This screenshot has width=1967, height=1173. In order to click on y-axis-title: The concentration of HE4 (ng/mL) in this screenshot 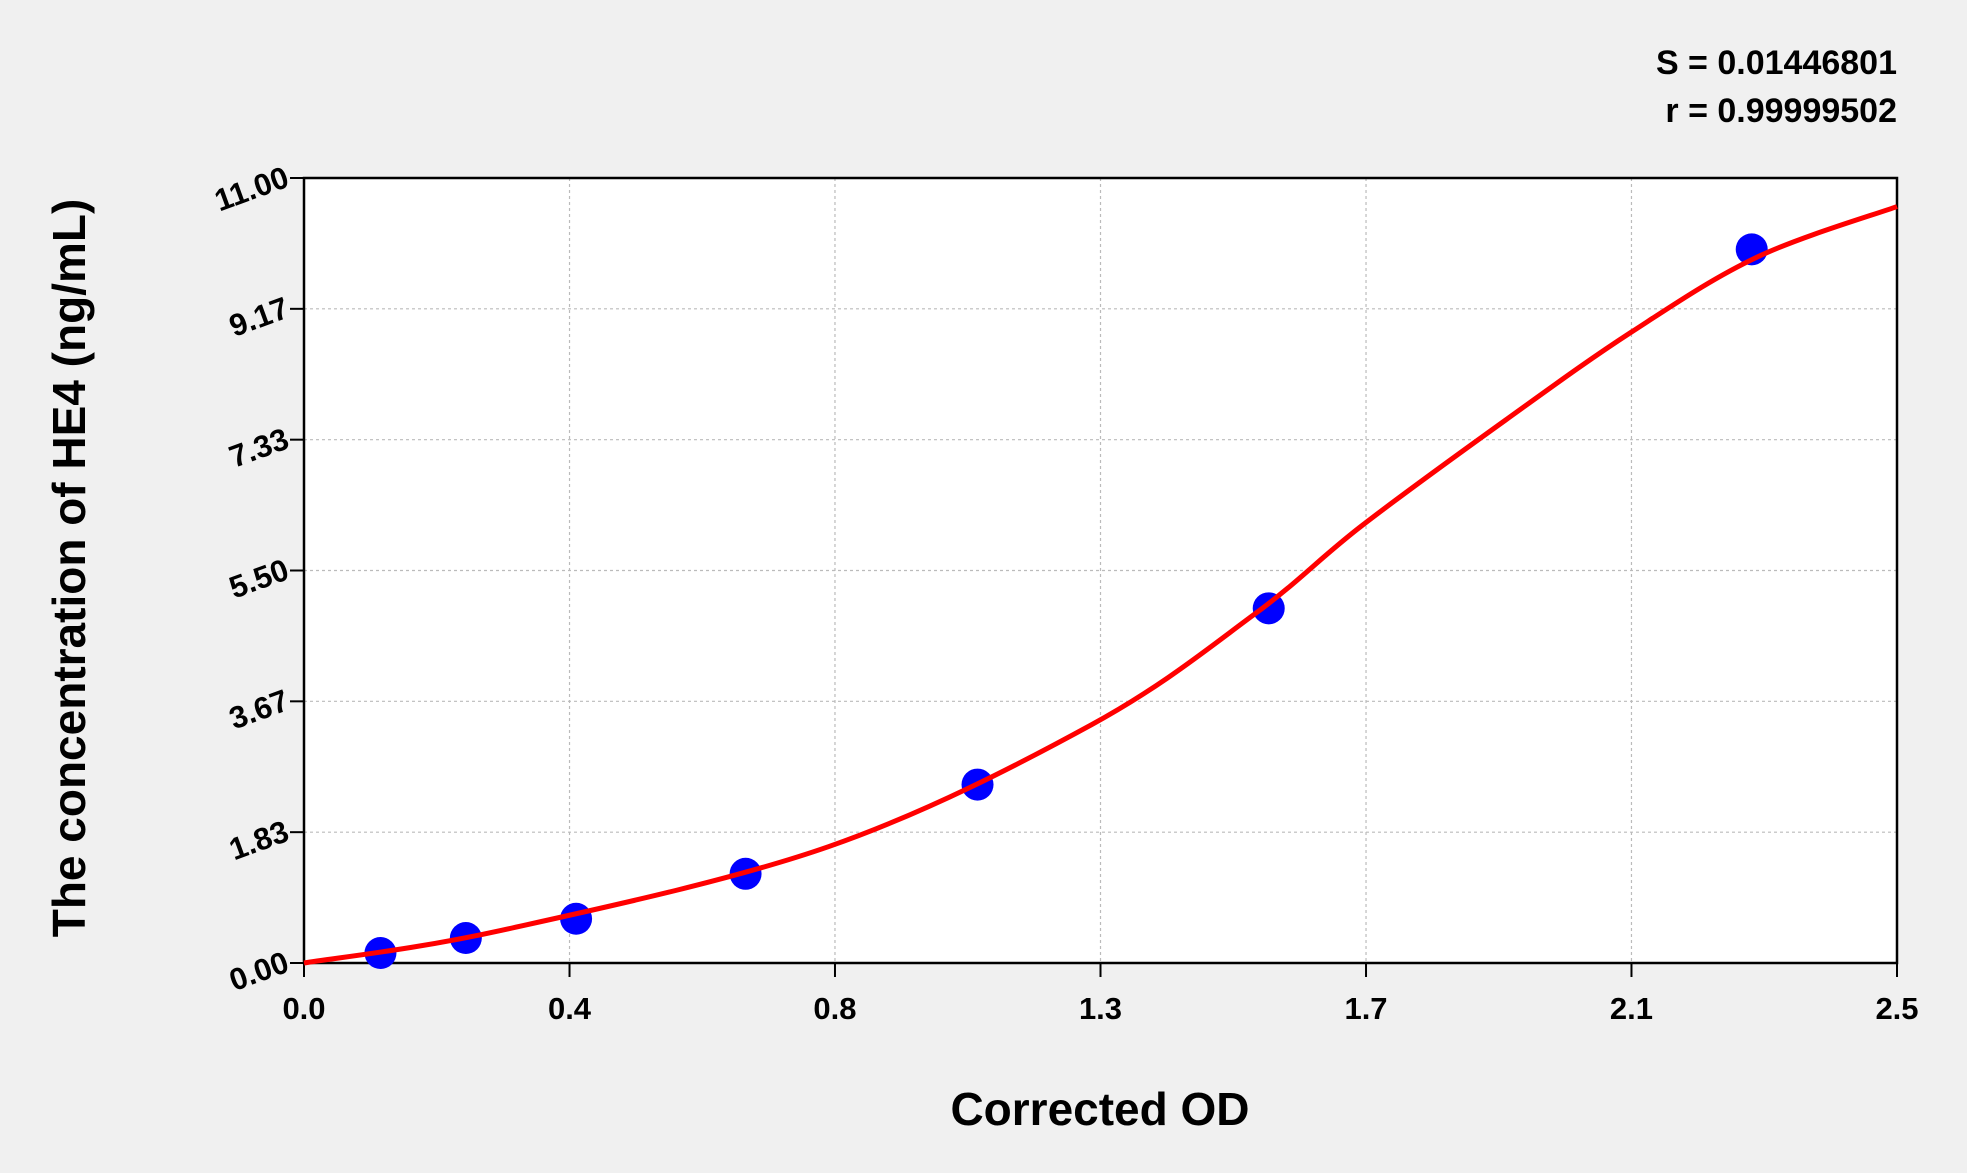, I will do `click(69, 568)`.